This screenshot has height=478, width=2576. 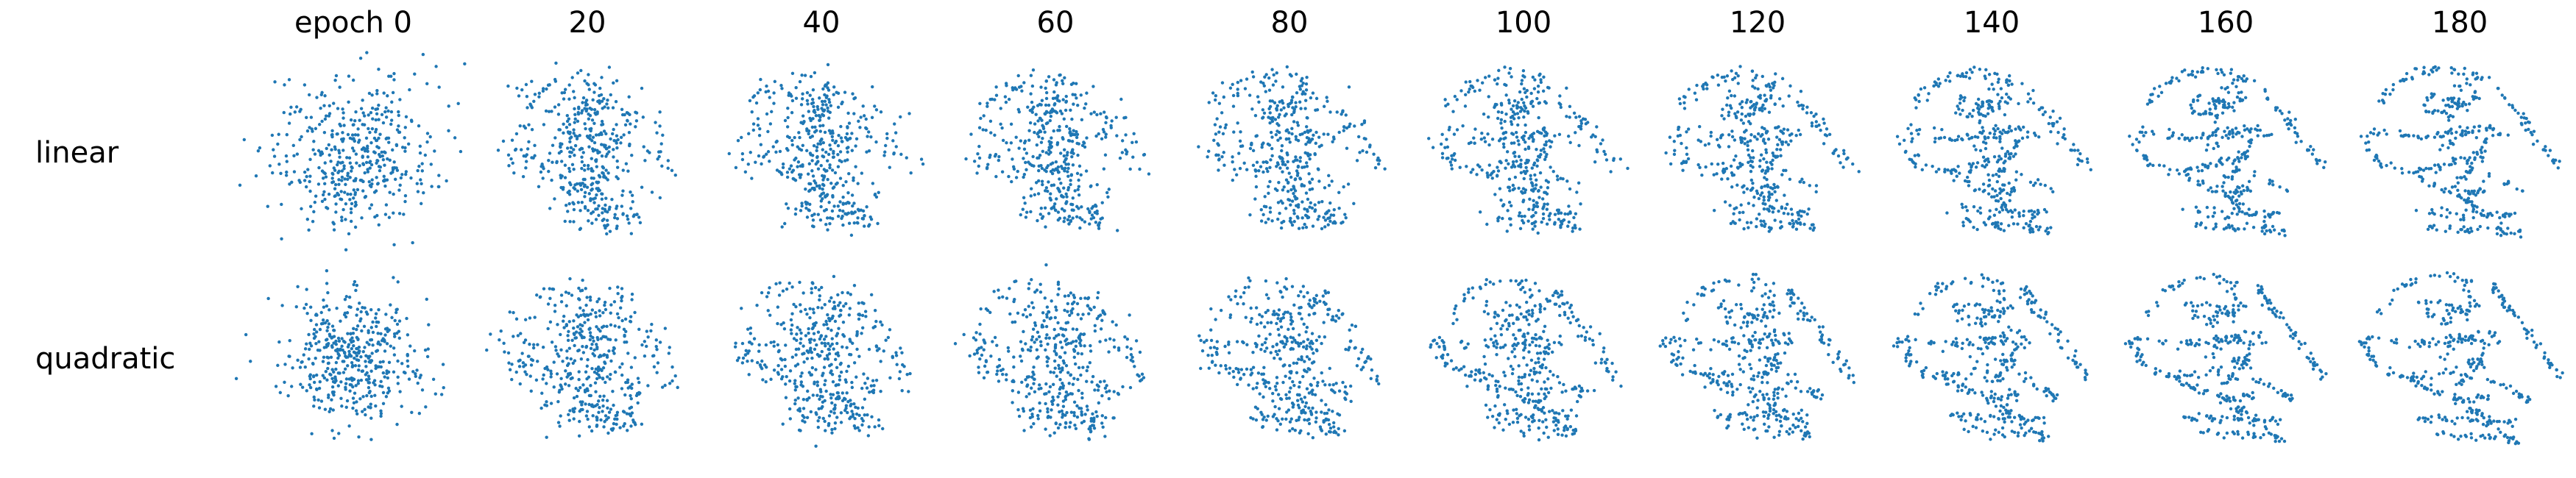 I want to click on column-title: 120, so click(x=1757, y=23).